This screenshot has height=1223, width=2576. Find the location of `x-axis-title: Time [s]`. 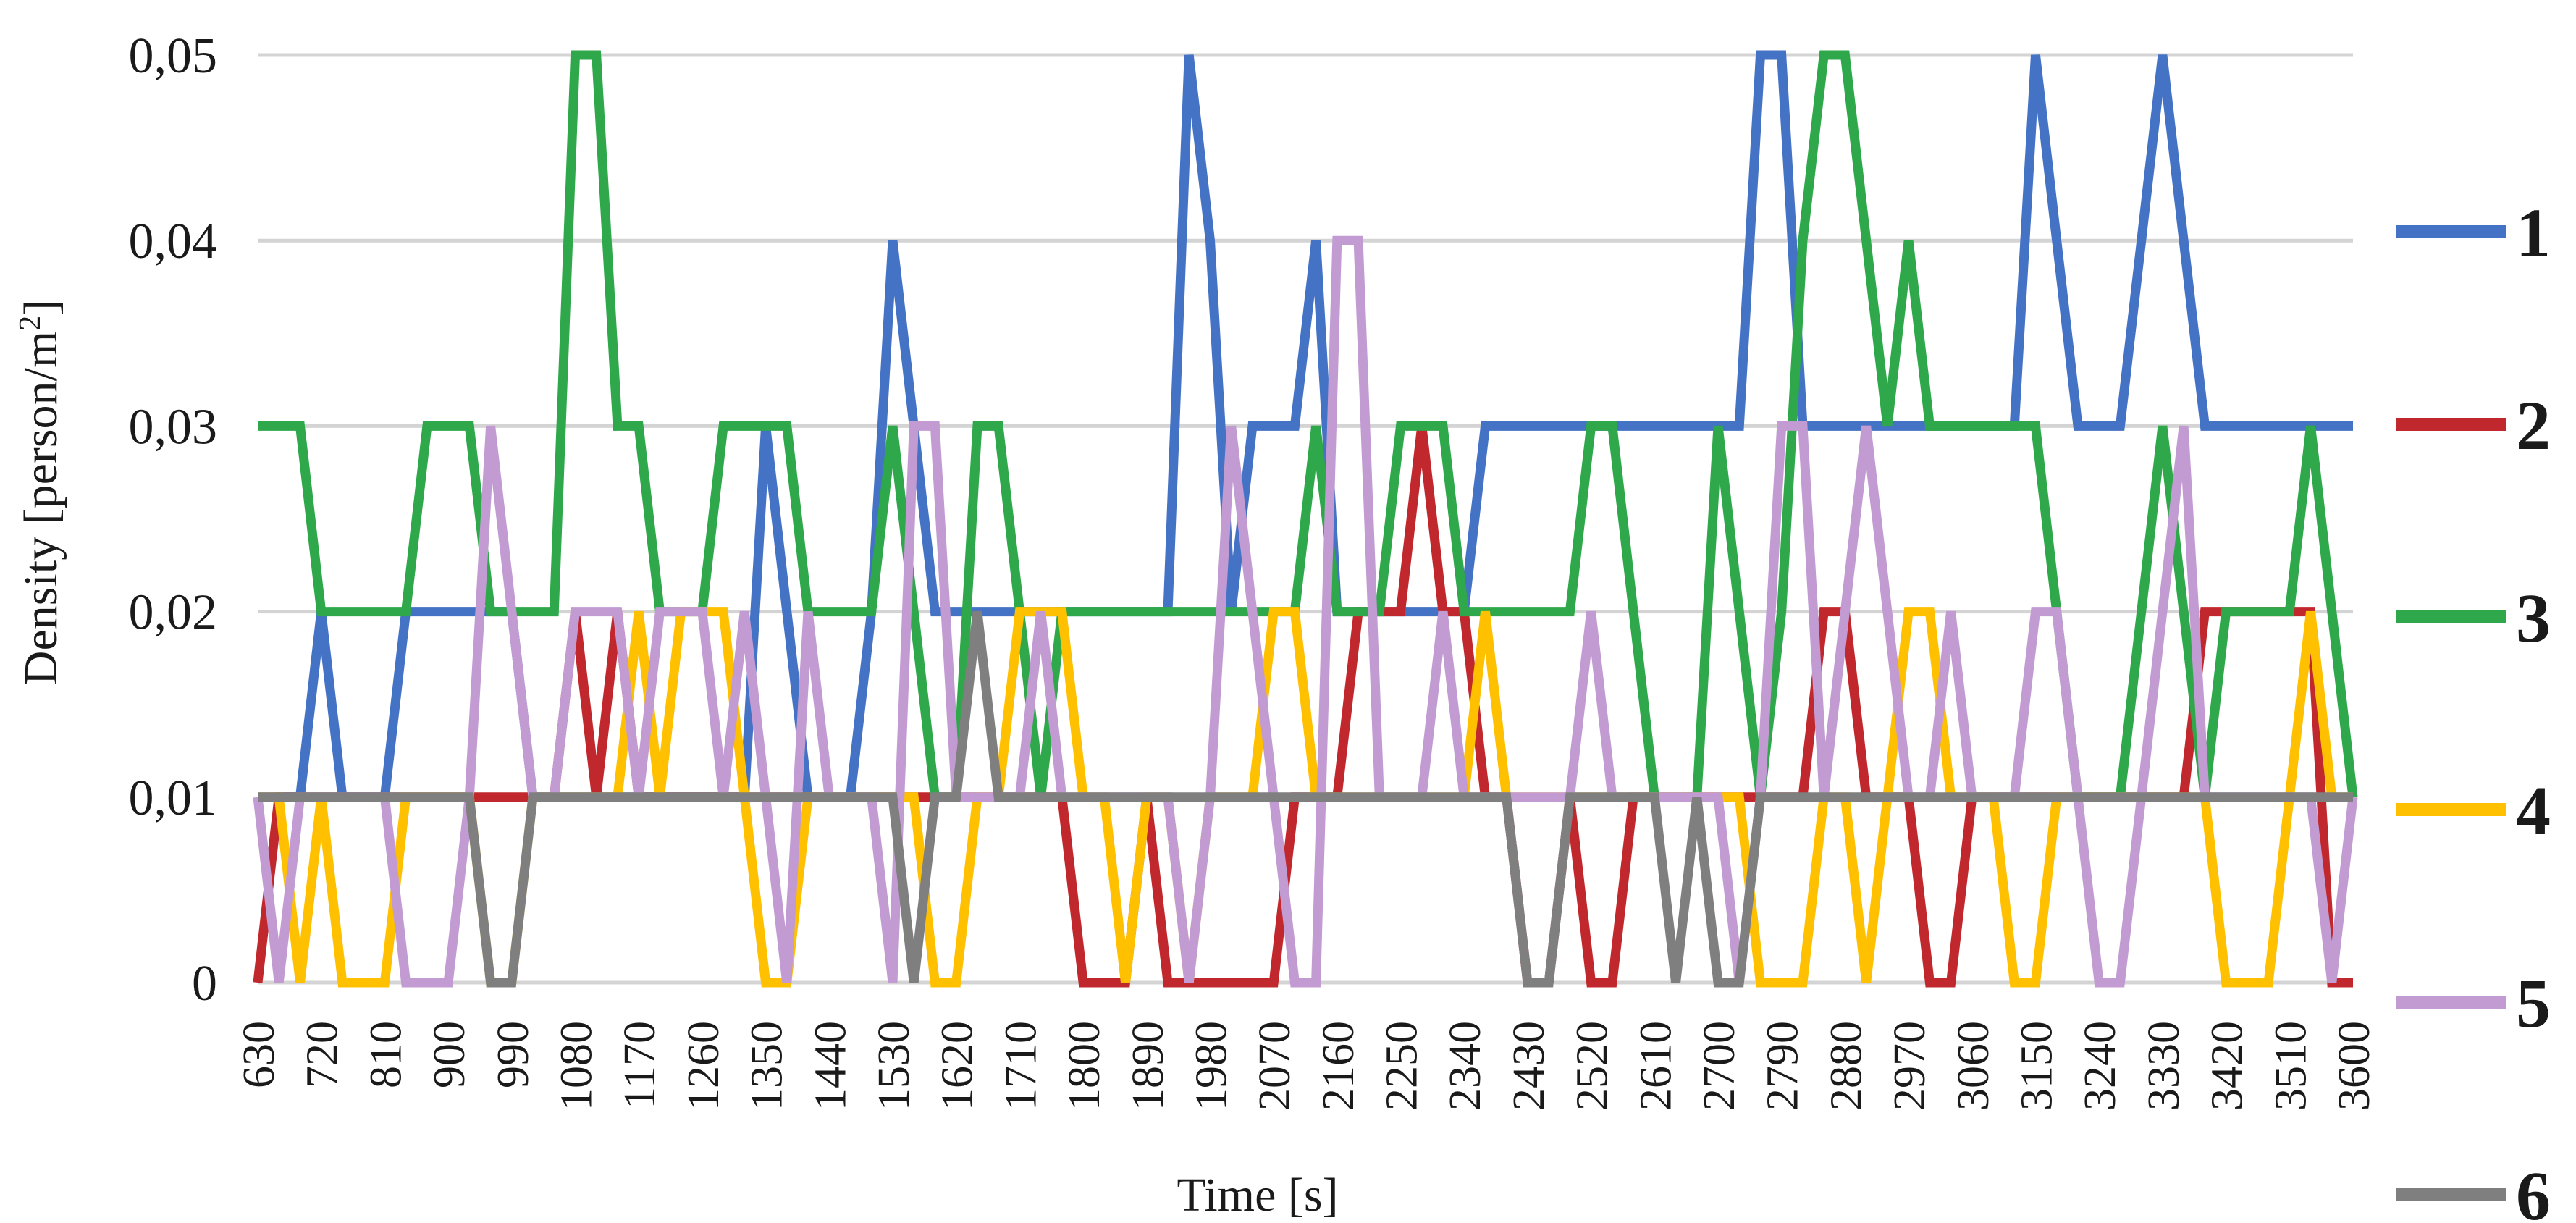

x-axis-title: Time [s] is located at coordinates (1257, 1195).